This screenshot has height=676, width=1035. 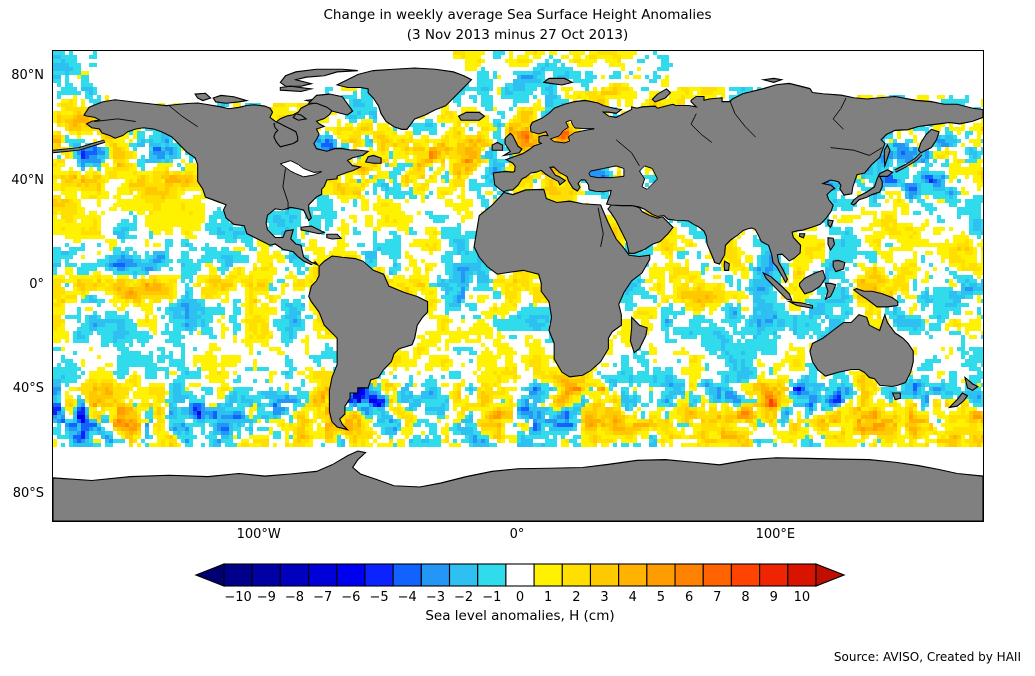 I want to click on y-tick-label: 80°S, so click(x=28, y=493).